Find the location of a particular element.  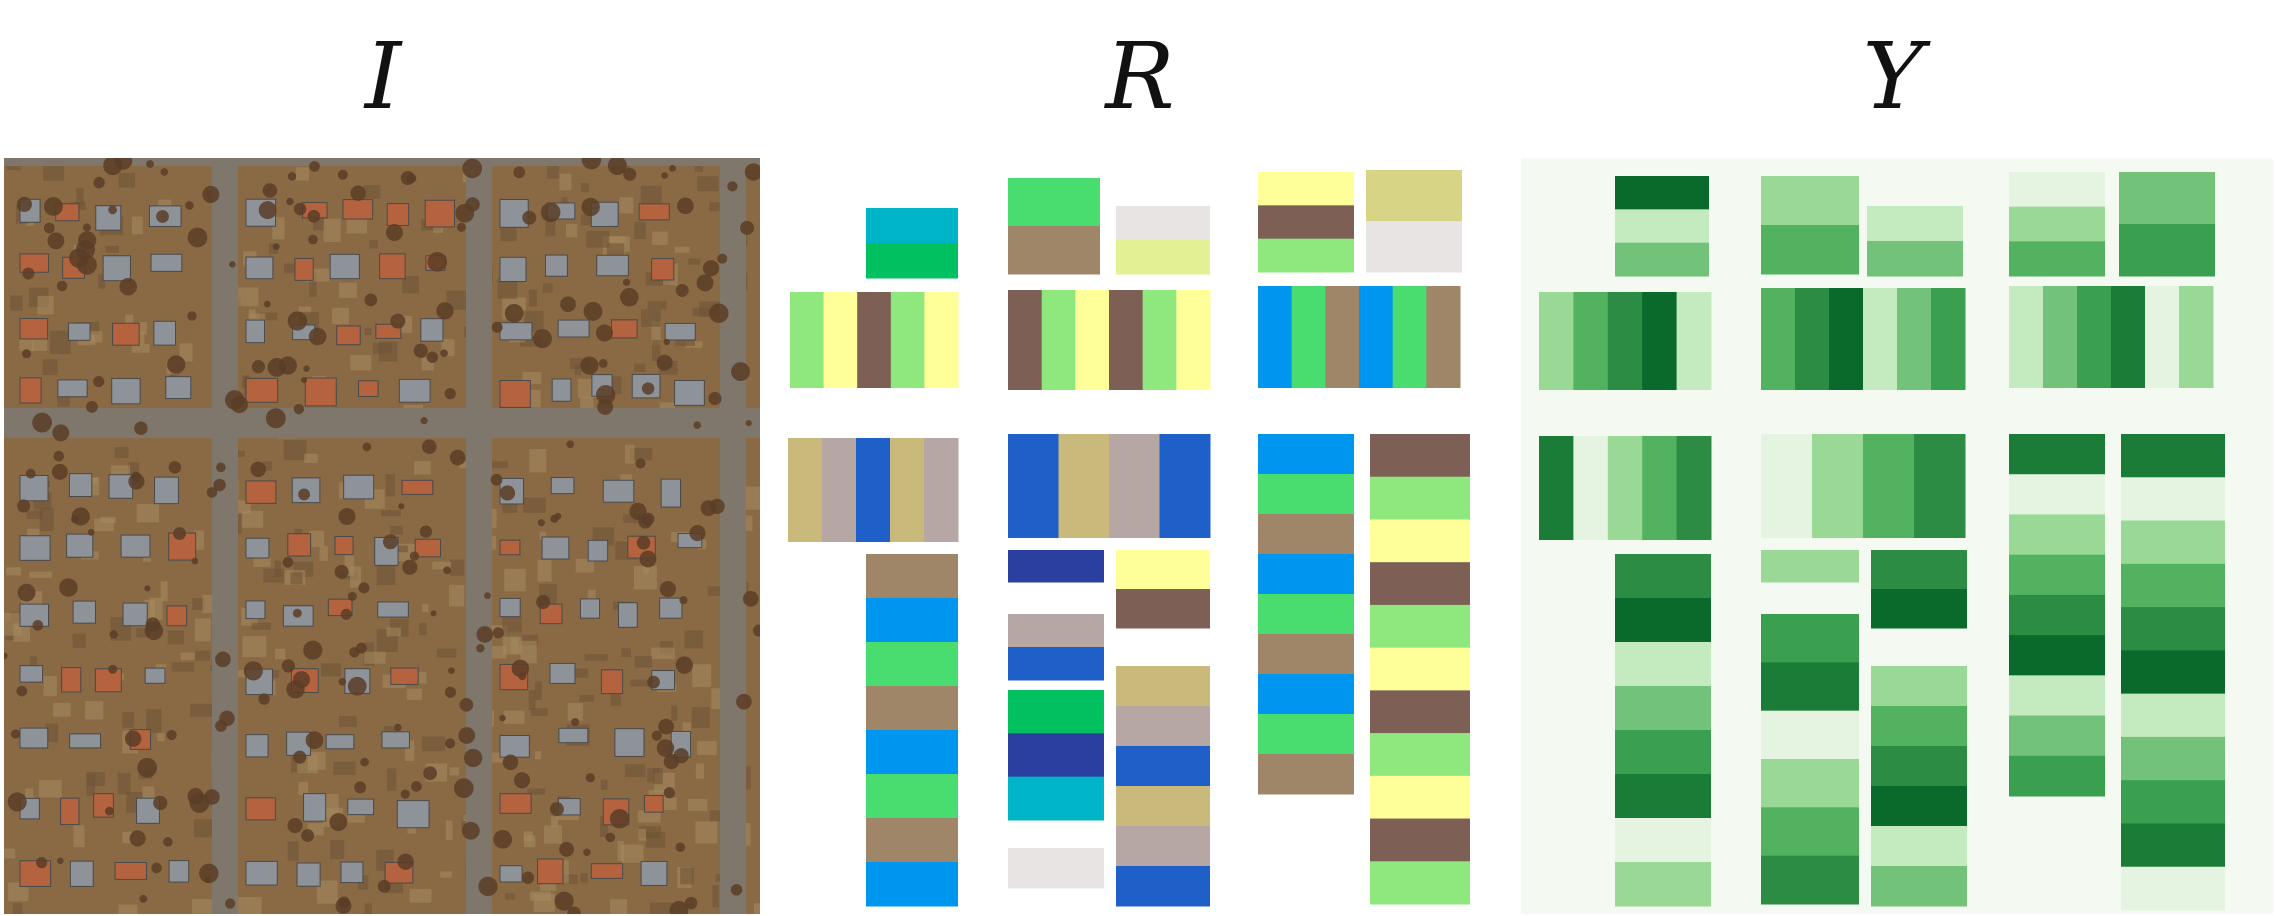

road is located at coordinates (382, 162).